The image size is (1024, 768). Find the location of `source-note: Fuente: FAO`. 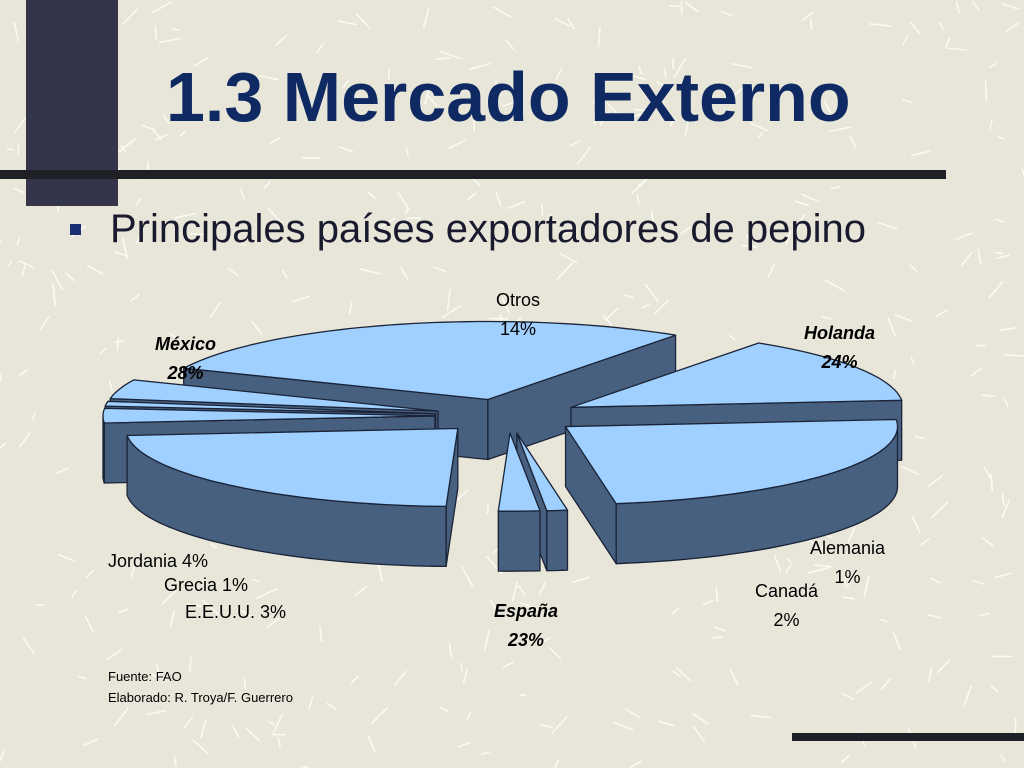

source-note: Fuente: FAO is located at coordinates (145, 676).